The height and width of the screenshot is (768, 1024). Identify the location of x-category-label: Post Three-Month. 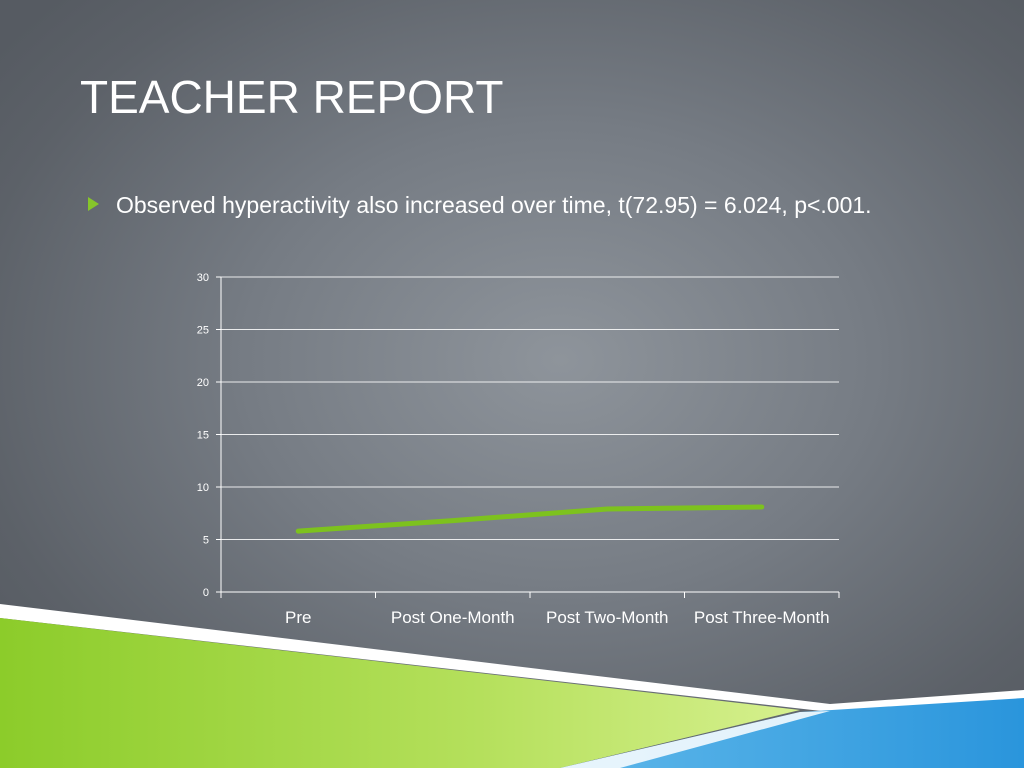
(762, 617).